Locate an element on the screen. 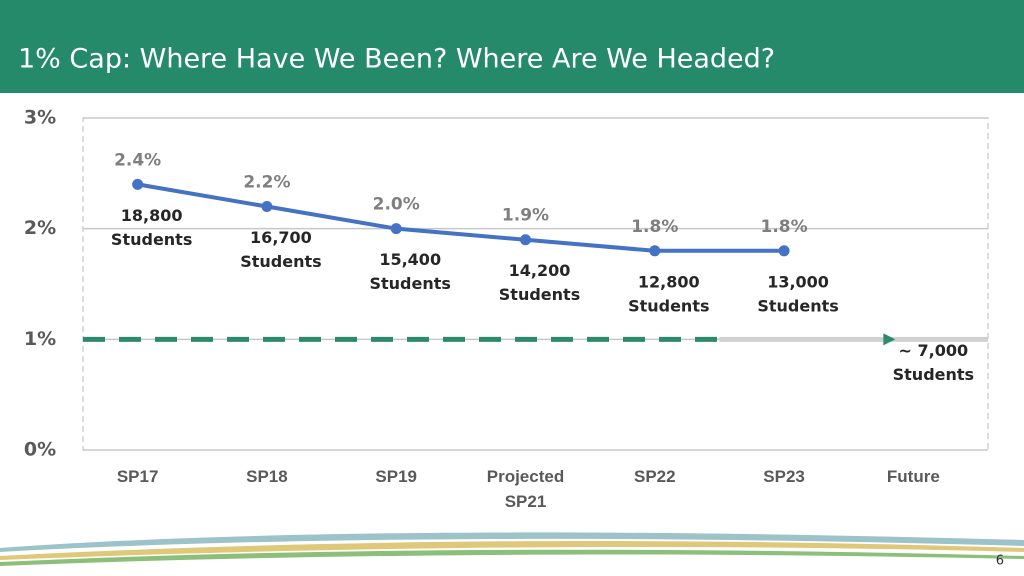 The height and width of the screenshot is (576, 1024). student-label: 13,000 is located at coordinates (798, 281).